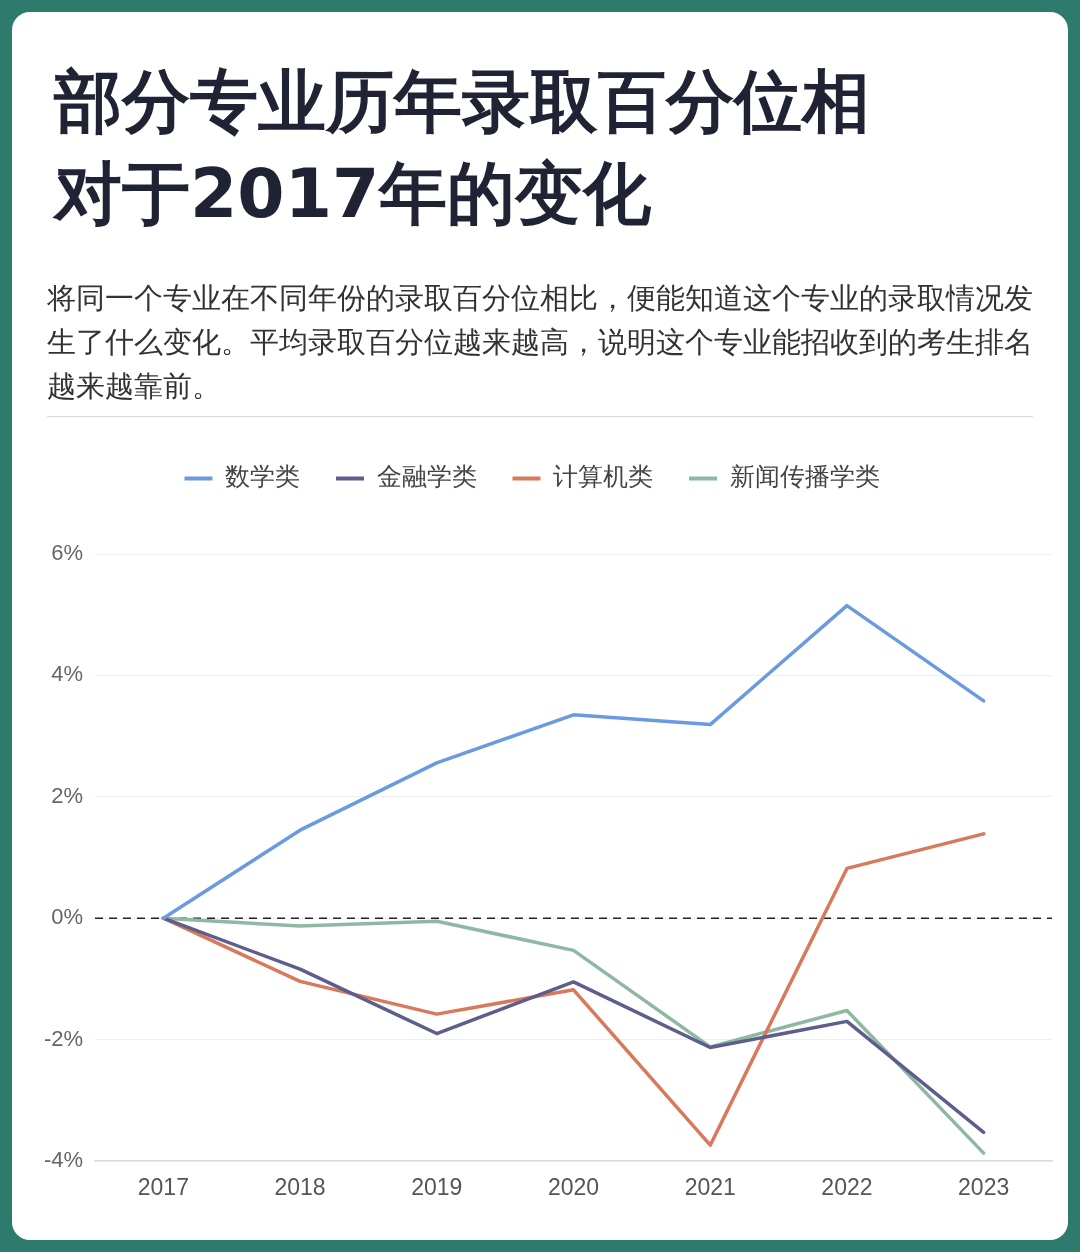  What do you see at coordinates (984, 1187) in the screenshot?
I see `x-tick-label: 2023` at bounding box center [984, 1187].